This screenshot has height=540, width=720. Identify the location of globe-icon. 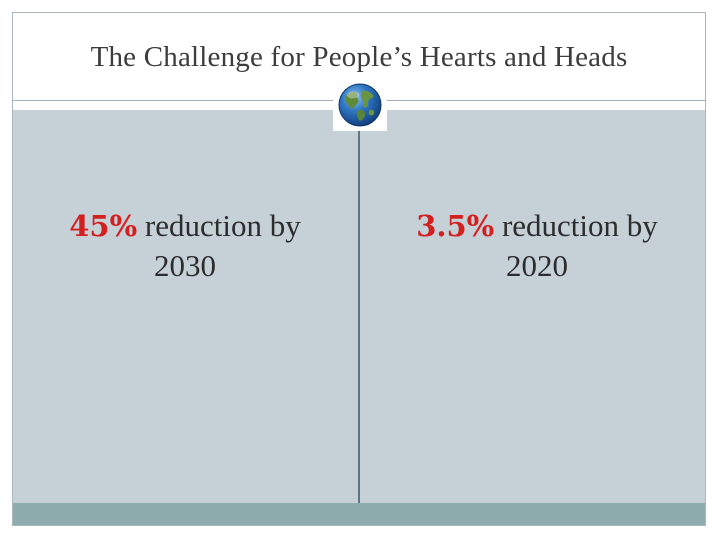
(360, 105).